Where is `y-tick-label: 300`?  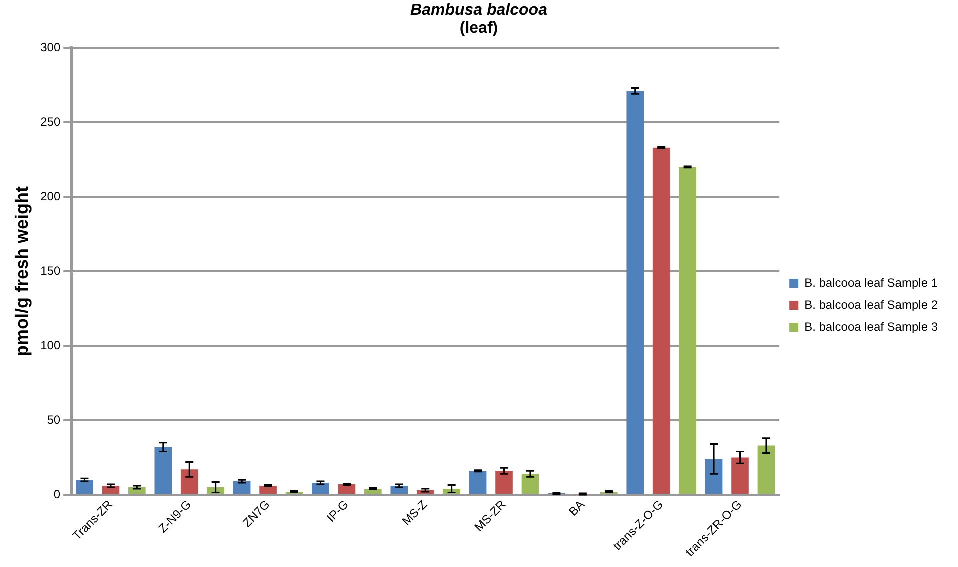 y-tick-label: 300 is located at coordinates (50, 47).